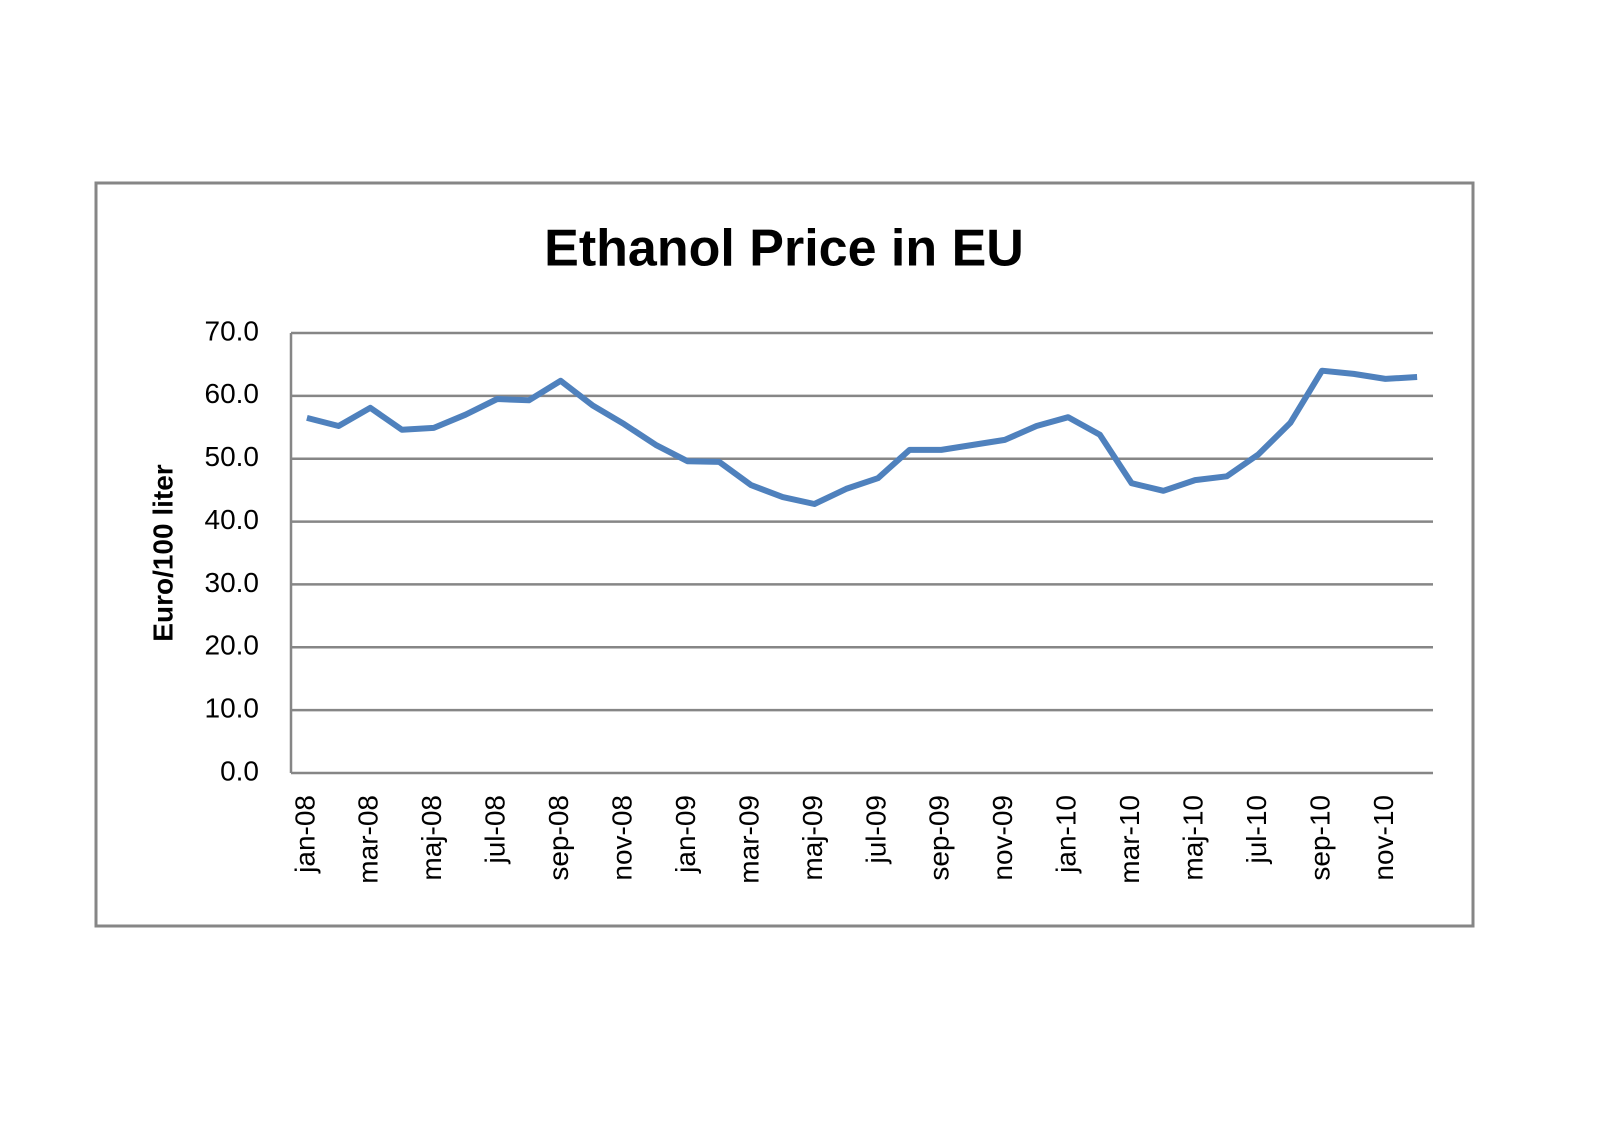 This screenshot has width=1600, height=1136. What do you see at coordinates (431, 838) in the screenshot?
I see `x-tick-label: maj-08` at bounding box center [431, 838].